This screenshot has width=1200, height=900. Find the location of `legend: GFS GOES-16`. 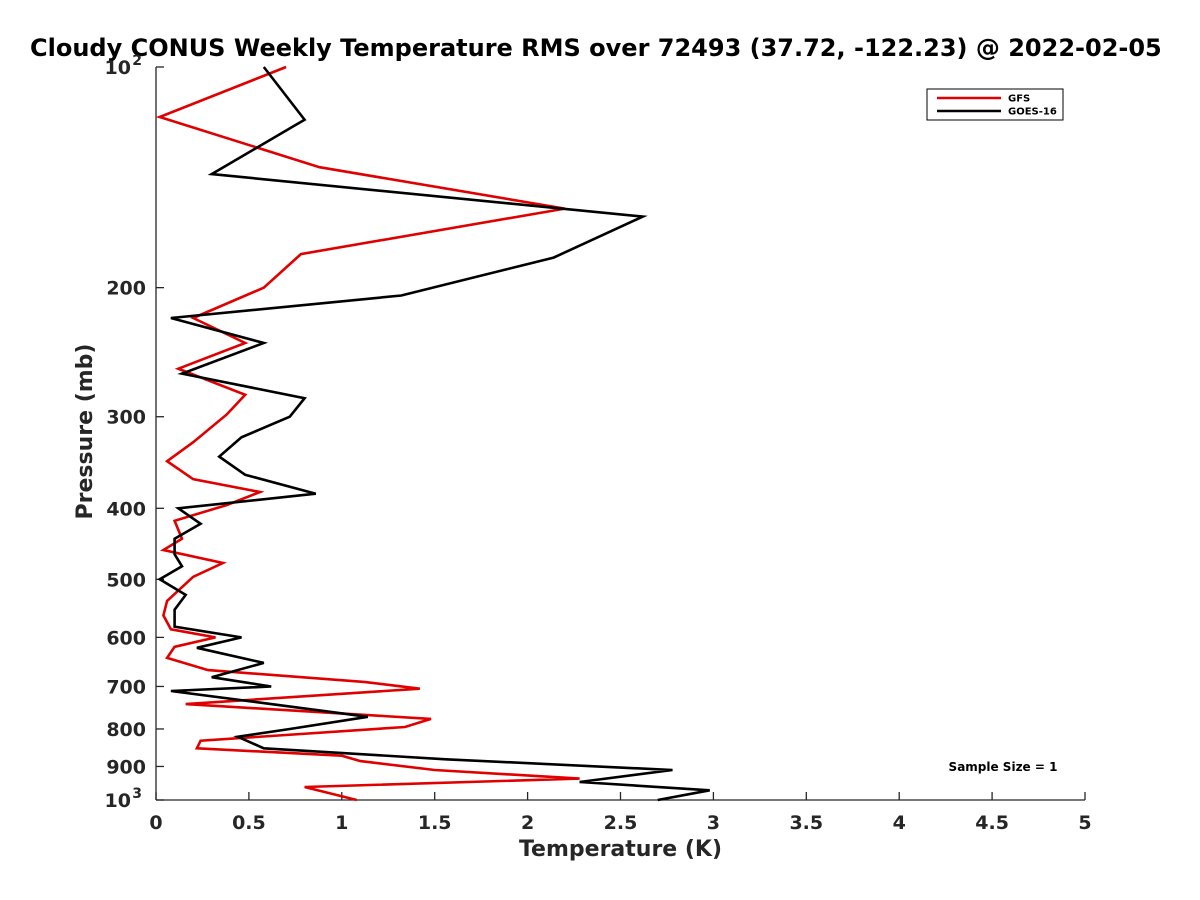

legend: GFS GOES-16 is located at coordinates (995, 104).